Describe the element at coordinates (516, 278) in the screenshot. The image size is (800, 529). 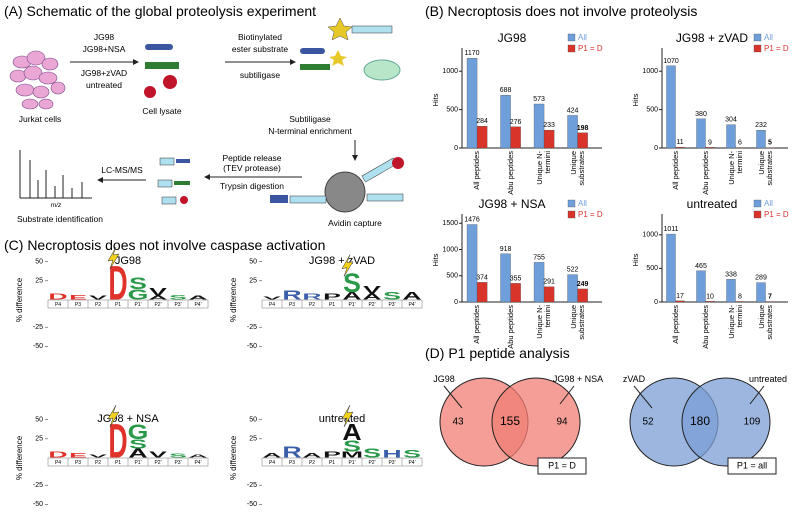
I see `value-label: 355` at that location.